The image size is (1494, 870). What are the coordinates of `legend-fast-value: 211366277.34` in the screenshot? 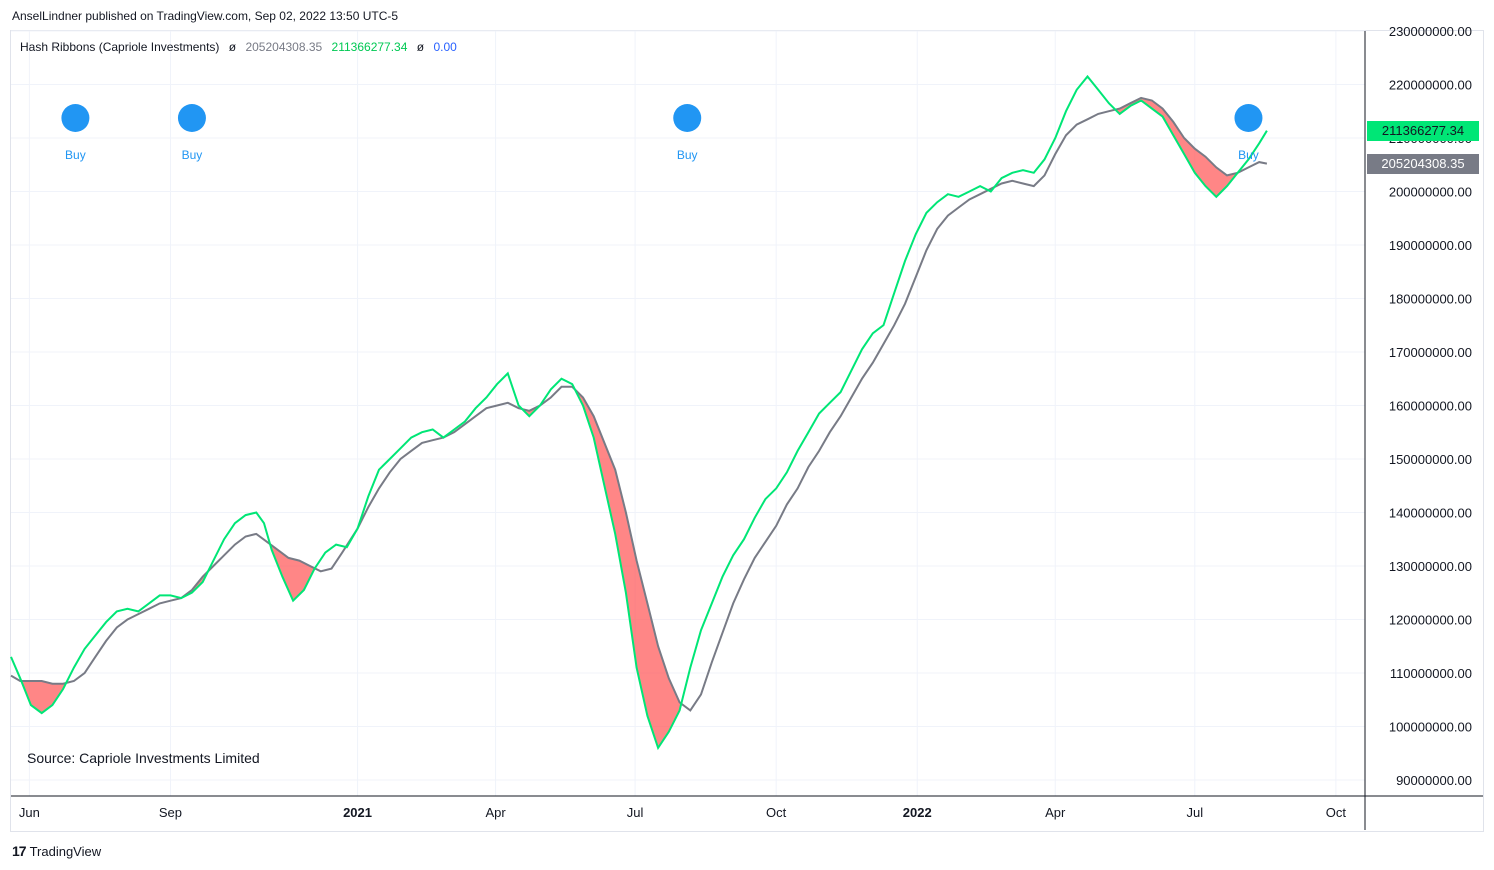 It's located at (369, 47).